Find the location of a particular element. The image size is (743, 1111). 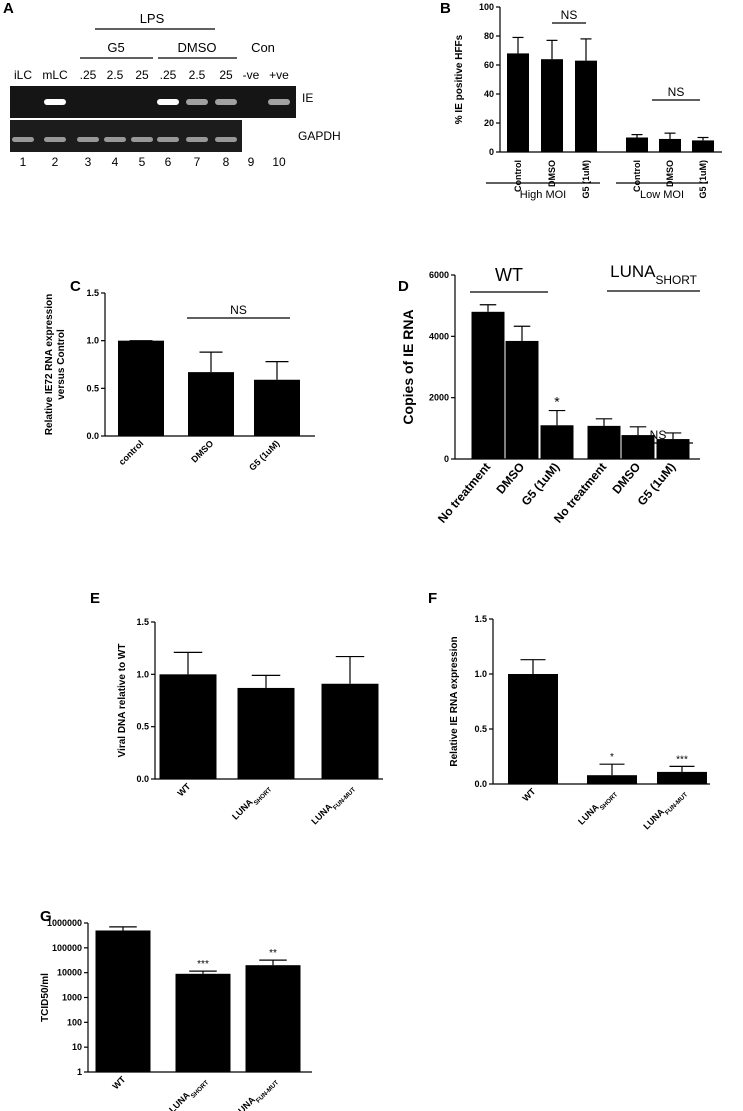

y-axis-label: Relative IE72 RNA expression is located at coordinates (49, 364).